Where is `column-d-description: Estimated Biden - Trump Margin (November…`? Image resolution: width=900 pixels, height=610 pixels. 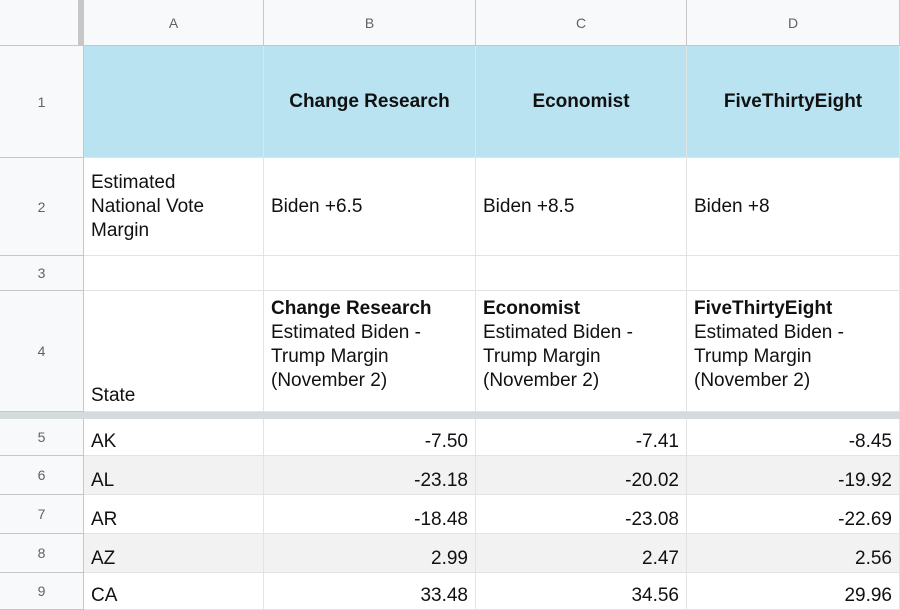 column-d-description: Estimated Biden - Trump Margin (November… is located at coordinates (769, 356).